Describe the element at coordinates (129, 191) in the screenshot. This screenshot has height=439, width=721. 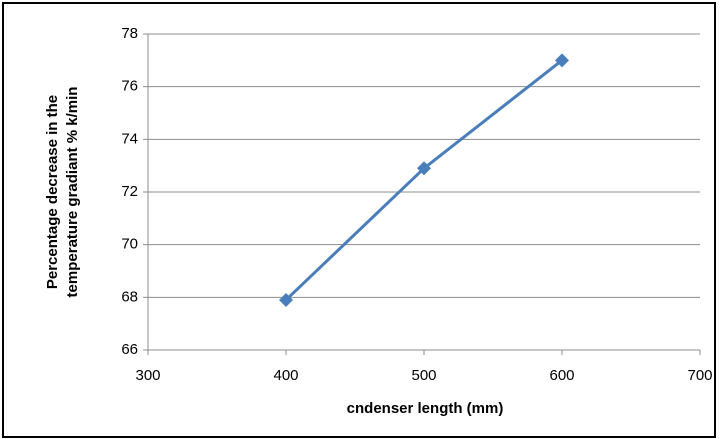
I see `y-tick-label: 72` at that location.